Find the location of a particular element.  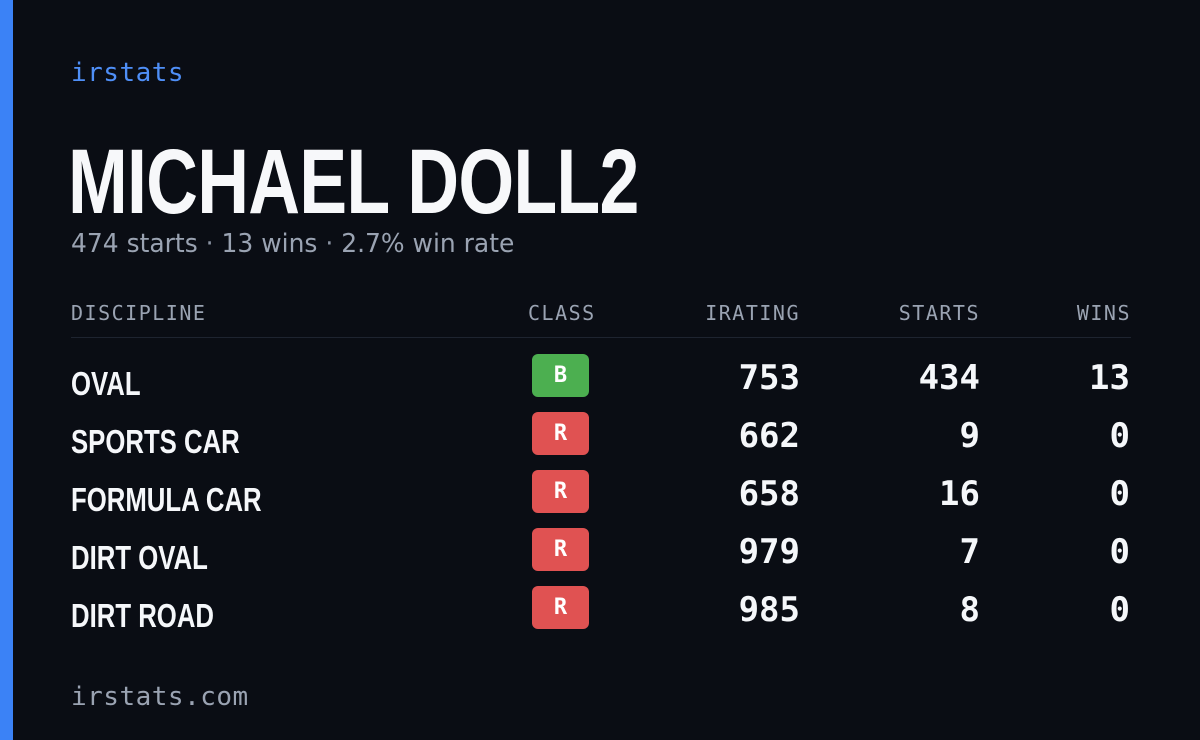

table-row: FORMULA CAR R 658 16 0 is located at coordinates (601, 497).